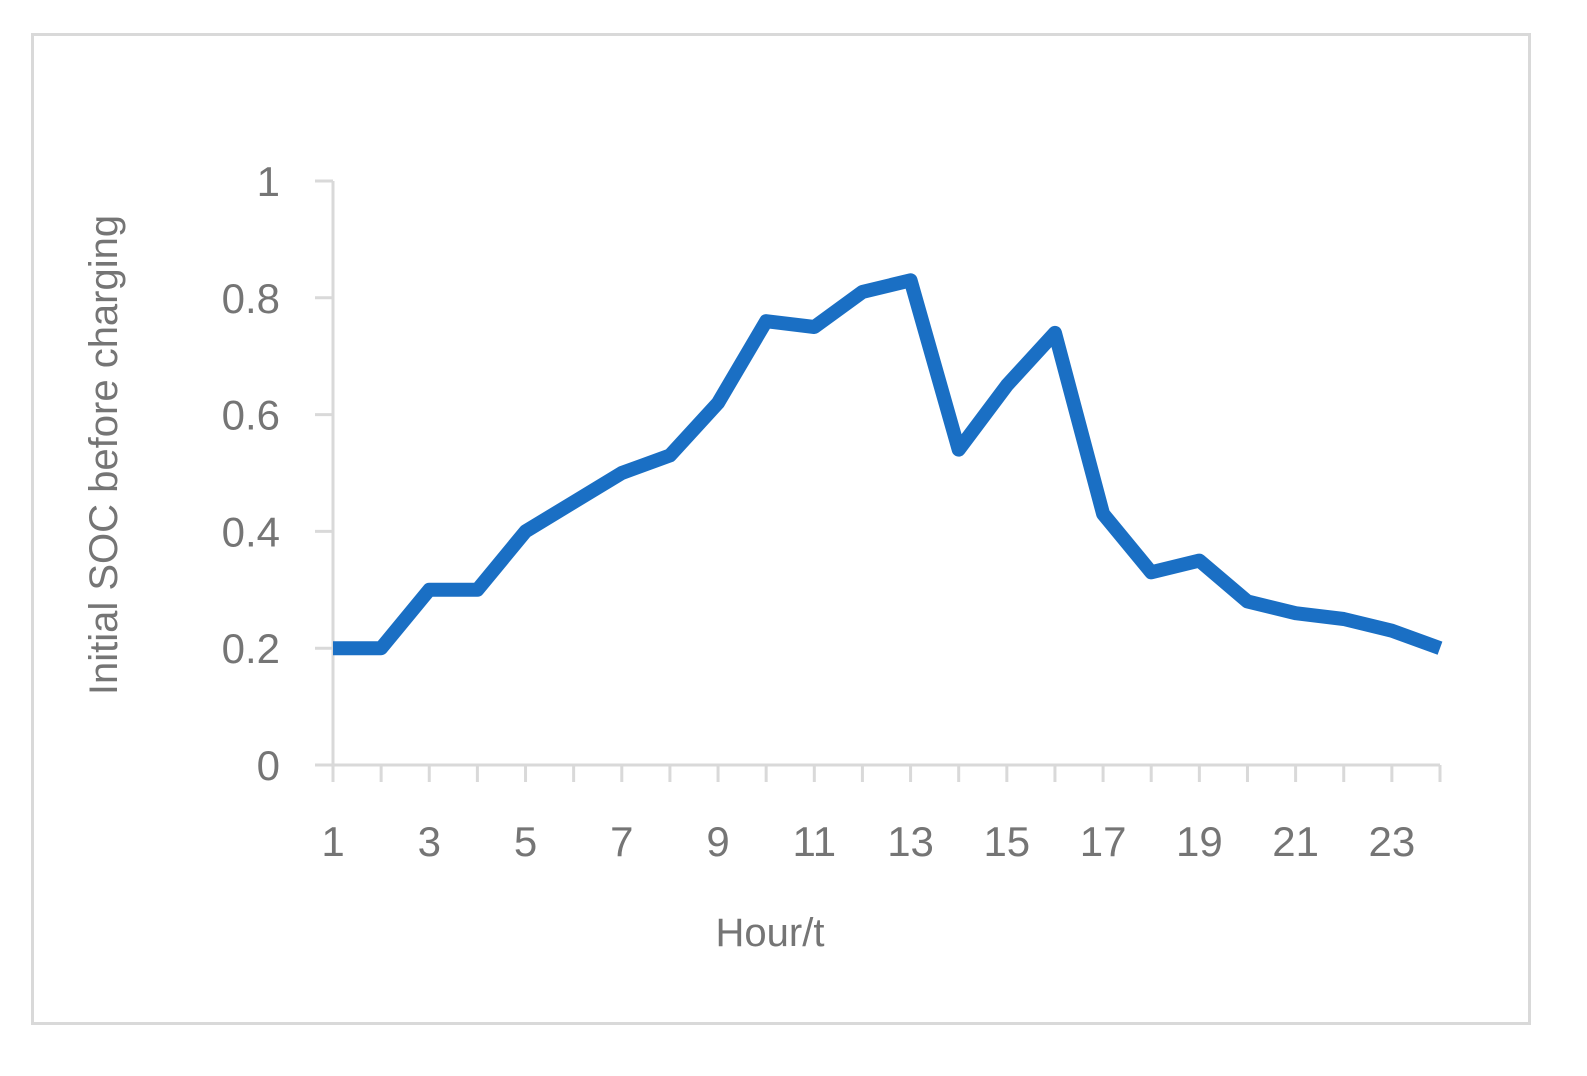  Describe the element at coordinates (1295, 841) in the screenshot. I see `x-tick-label: 21` at that location.